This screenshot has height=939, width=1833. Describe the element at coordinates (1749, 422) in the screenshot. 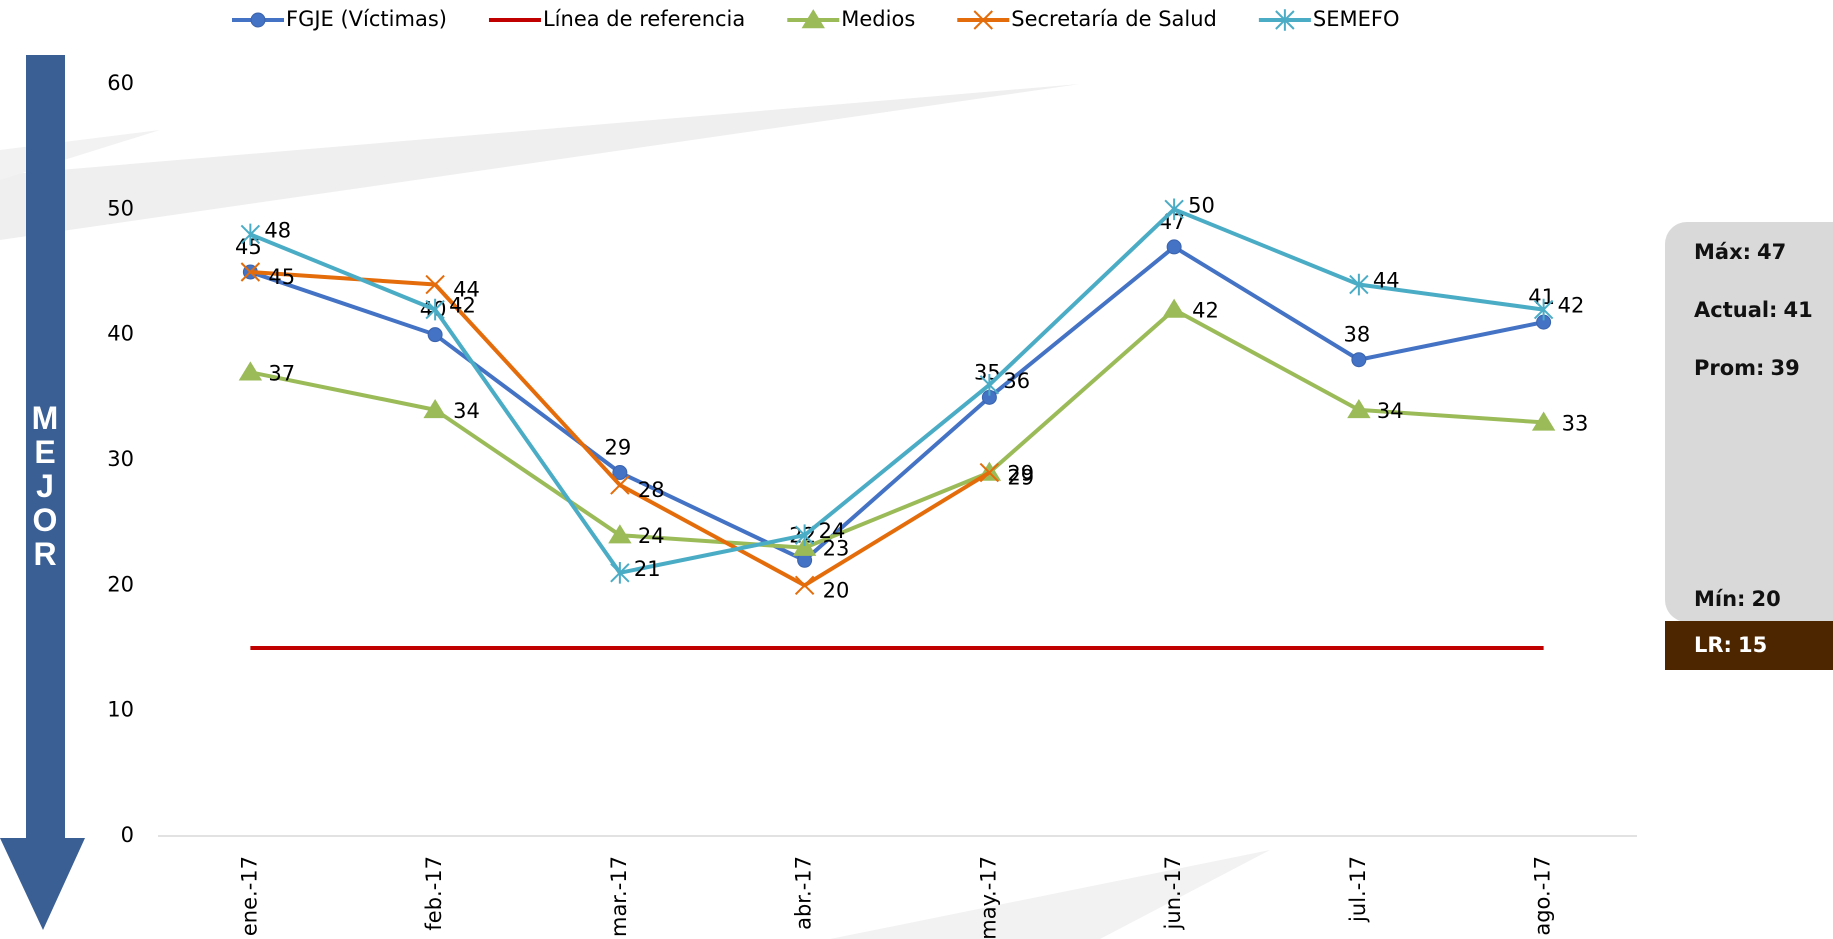

I see `stats-panel` at that location.